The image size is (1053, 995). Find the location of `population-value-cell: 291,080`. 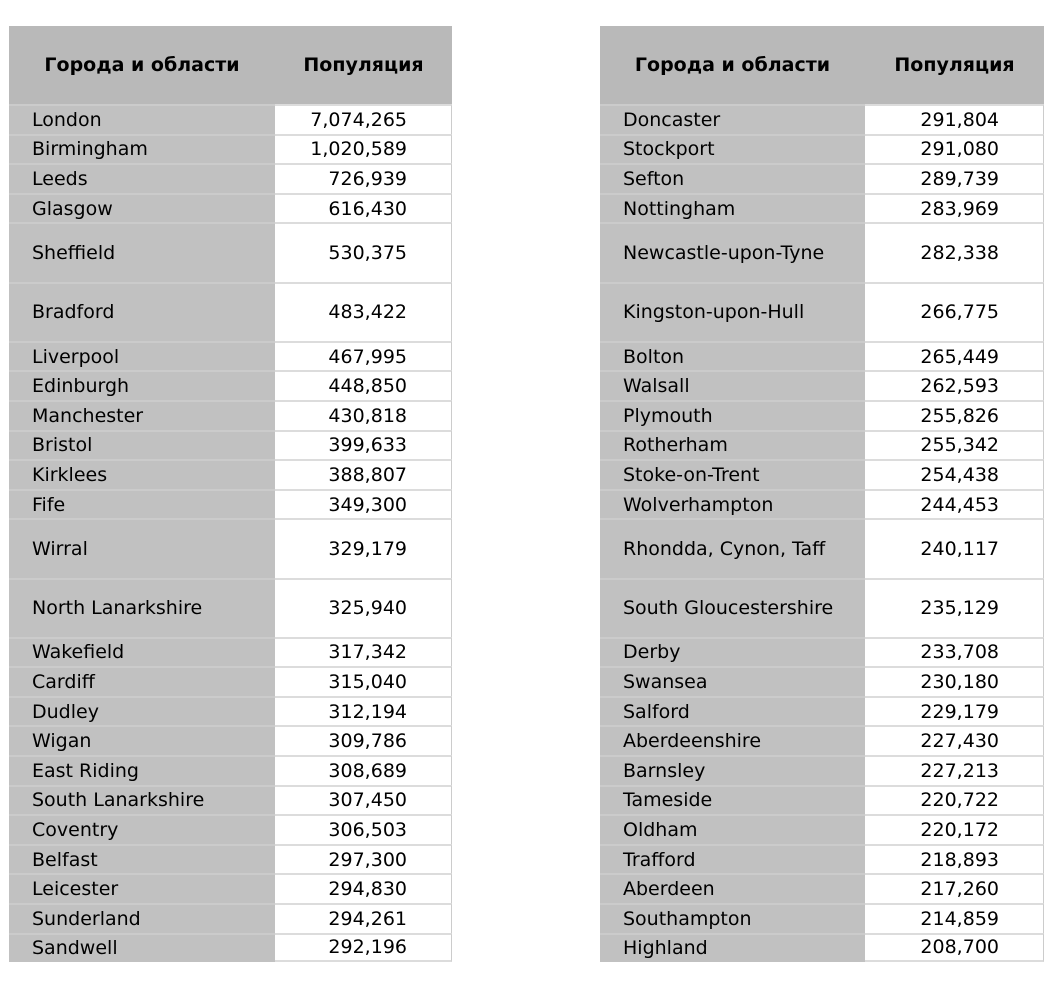

population-value-cell: 291,080 is located at coordinates (954, 148).